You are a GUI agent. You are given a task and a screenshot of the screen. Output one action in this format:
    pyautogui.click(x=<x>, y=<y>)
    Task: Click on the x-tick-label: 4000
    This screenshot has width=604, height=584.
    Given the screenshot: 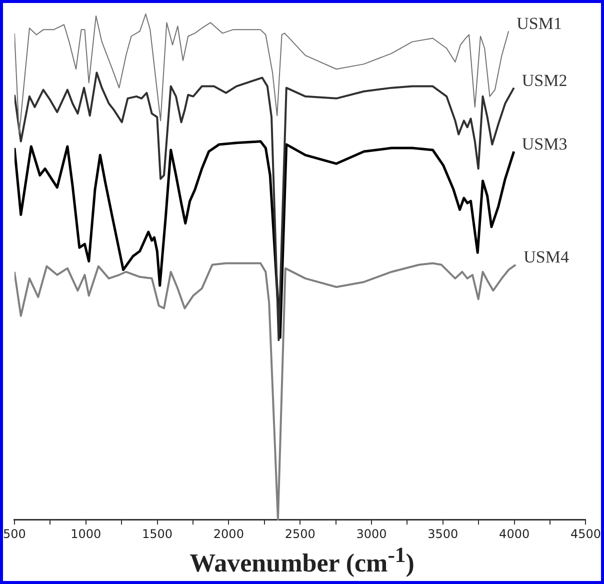 What is the action you would take?
    pyautogui.click(x=514, y=533)
    